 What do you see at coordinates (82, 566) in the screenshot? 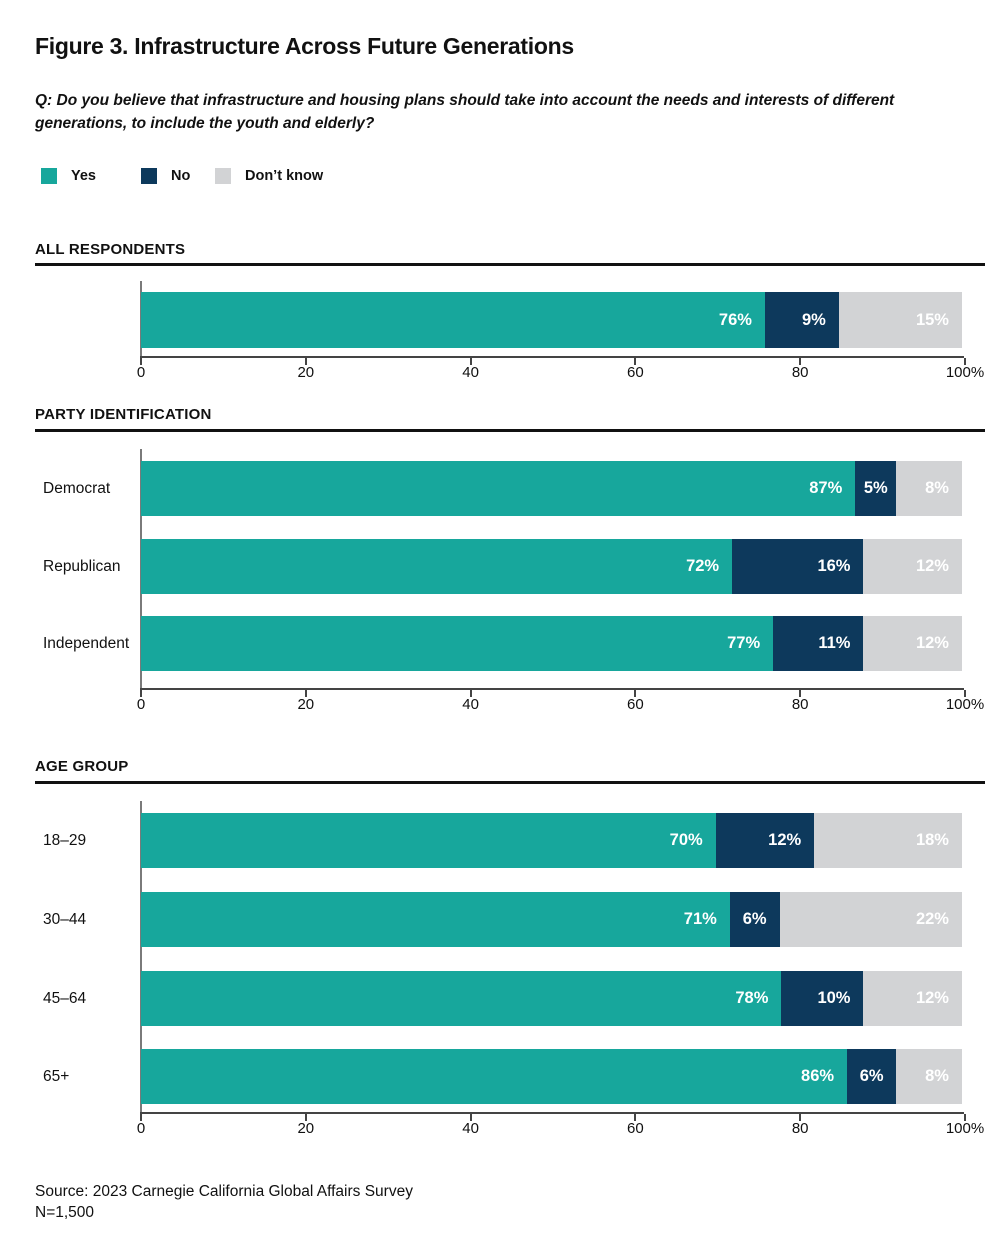
I see `category-label: Republican` at bounding box center [82, 566].